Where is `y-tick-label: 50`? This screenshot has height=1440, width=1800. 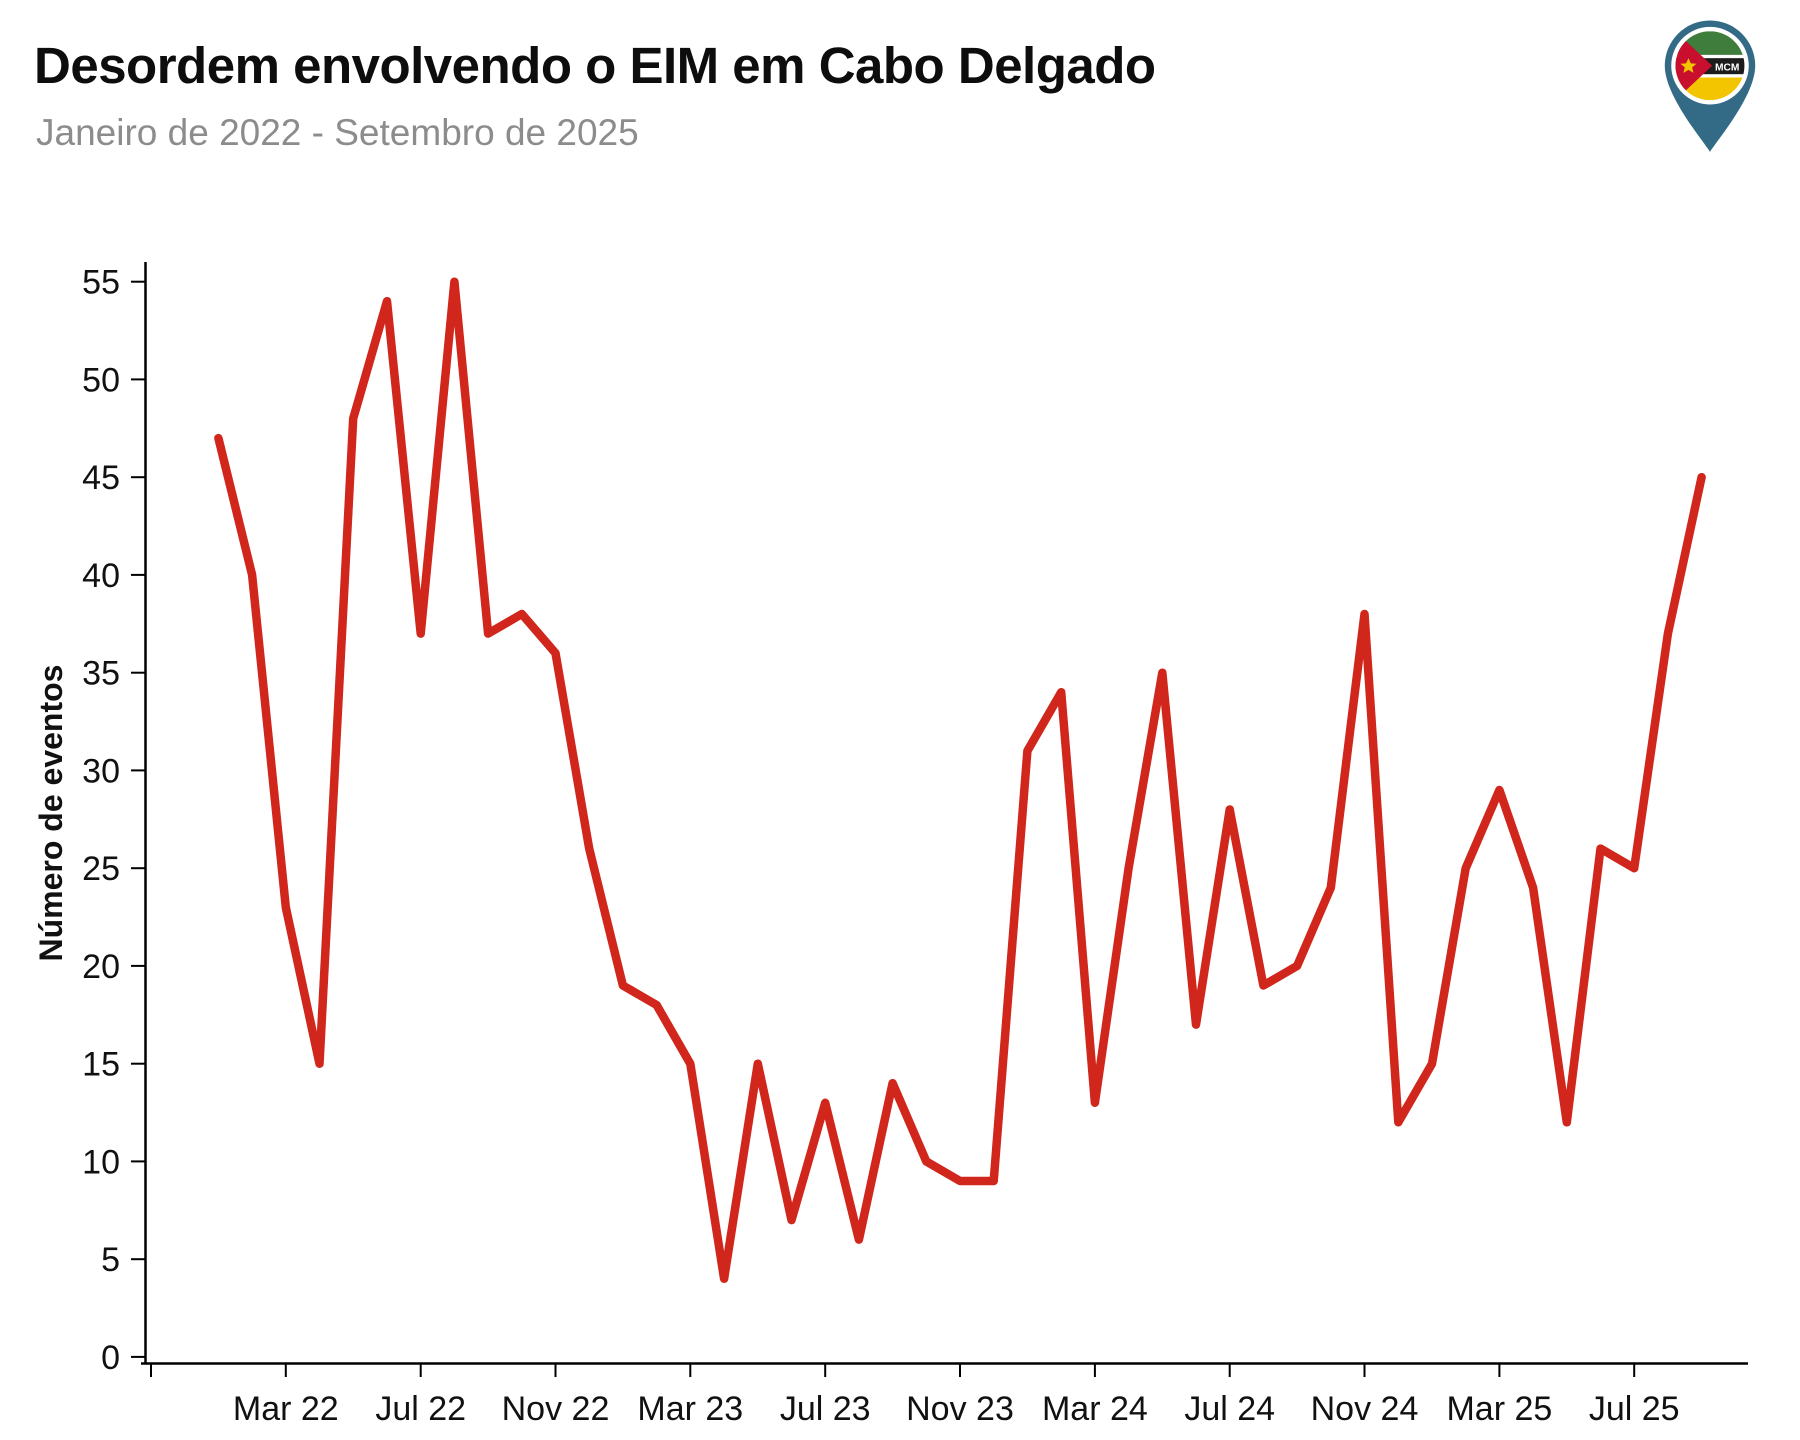
y-tick-label: 50 is located at coordinates (101, 380).